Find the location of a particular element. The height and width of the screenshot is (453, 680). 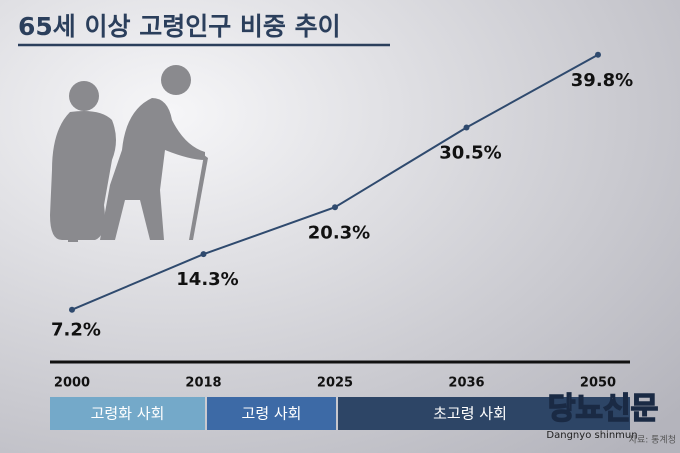

value-label: 39.8% is located at coordinates (602, 80).